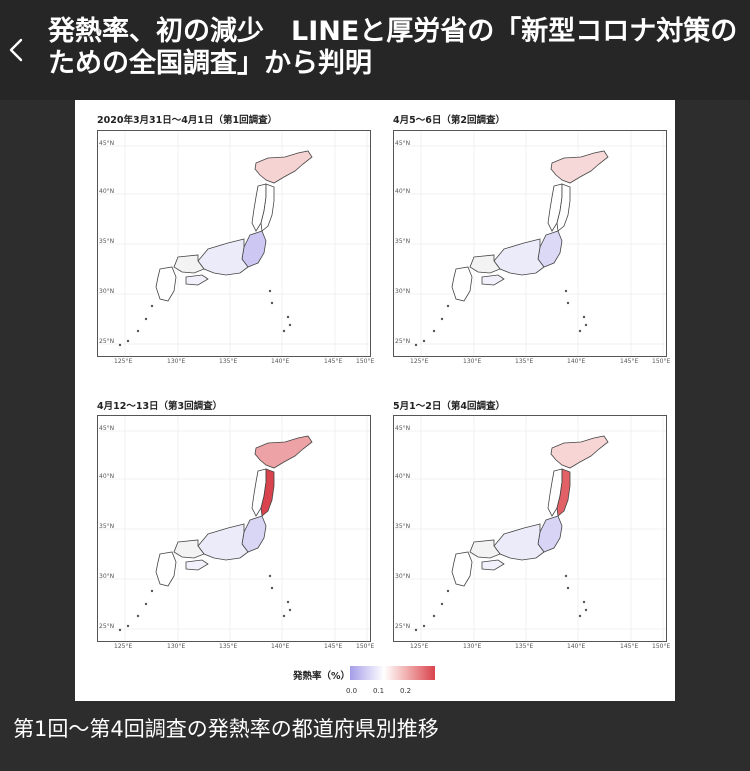 The width and height of the screenshot is (750, 771). I want to click on chevron-left-icon, so click(16, 50).